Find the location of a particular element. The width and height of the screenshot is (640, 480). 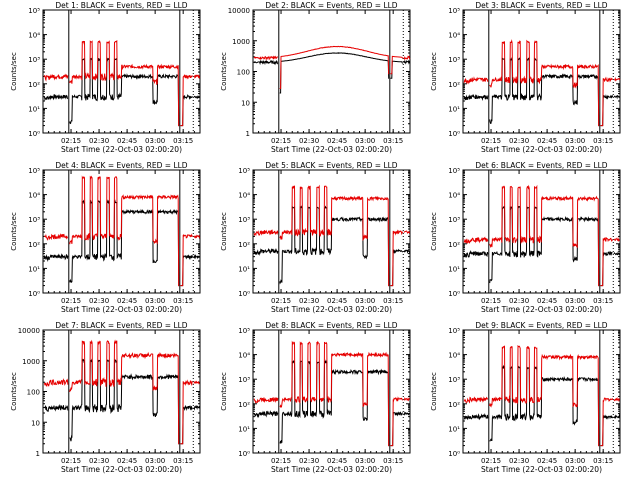

y-tick-label: 1 is located at coordinates (248, 134).